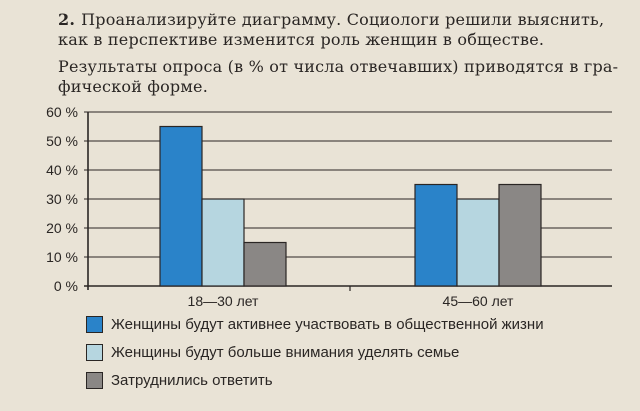  What do you see at coordinates (224, 301) in the screenshot?
I see `x-tick-label: 18—30 лет` at bounding box center [224, 301].